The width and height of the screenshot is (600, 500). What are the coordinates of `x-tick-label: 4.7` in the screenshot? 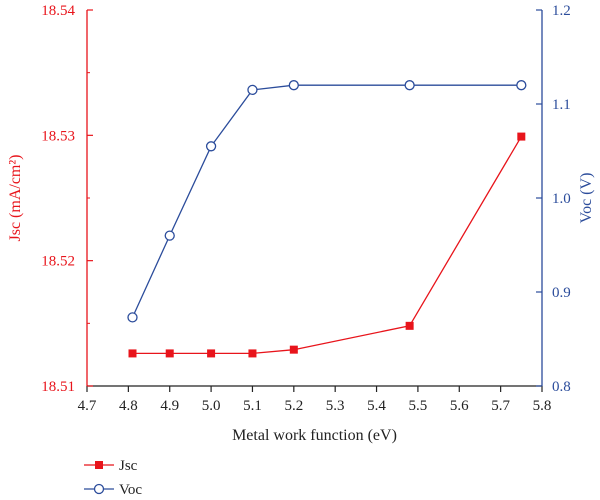 It's located at (87, 406).